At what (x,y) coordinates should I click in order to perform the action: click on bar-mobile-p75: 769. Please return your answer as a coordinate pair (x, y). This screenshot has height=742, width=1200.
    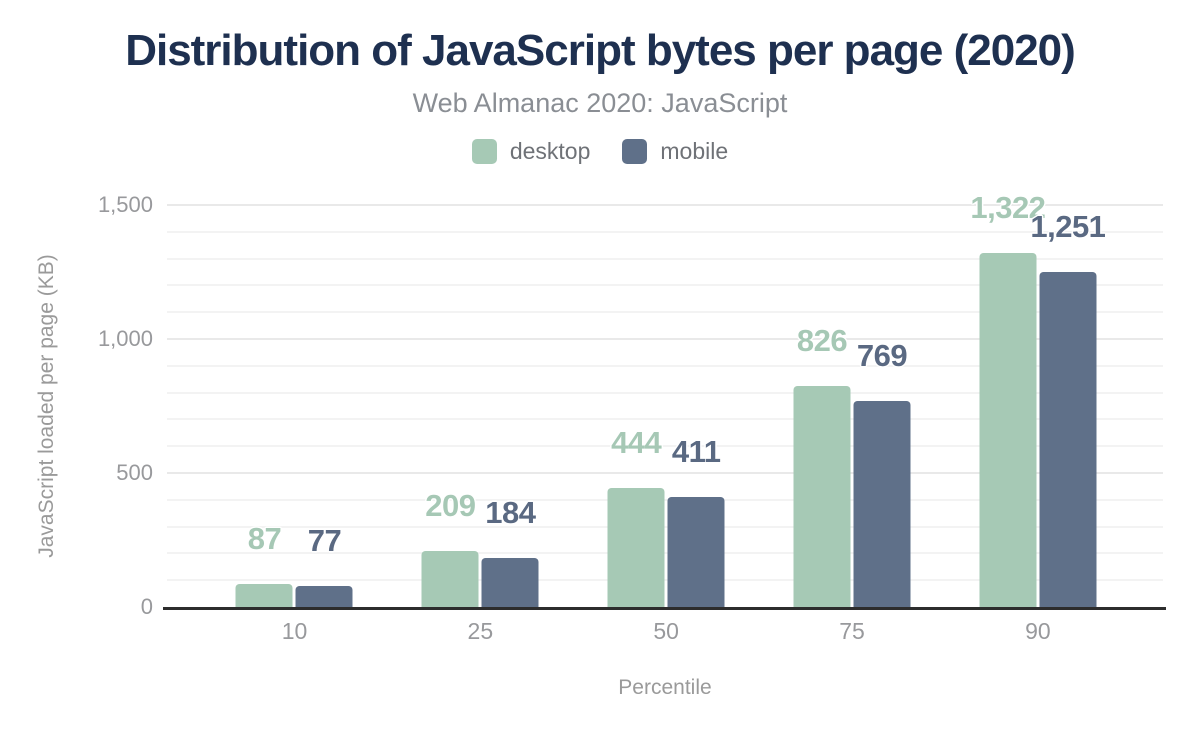
    Looking at the image, I should click on (882, 473).